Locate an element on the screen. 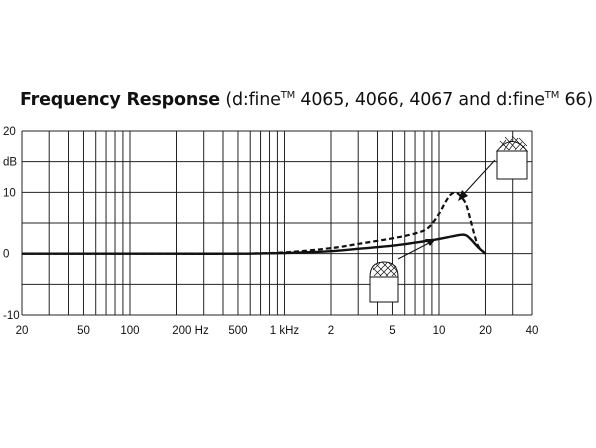 The width and height of the screenshot is (596, 448). solid-response-curve is located at coordinates (254, 244).